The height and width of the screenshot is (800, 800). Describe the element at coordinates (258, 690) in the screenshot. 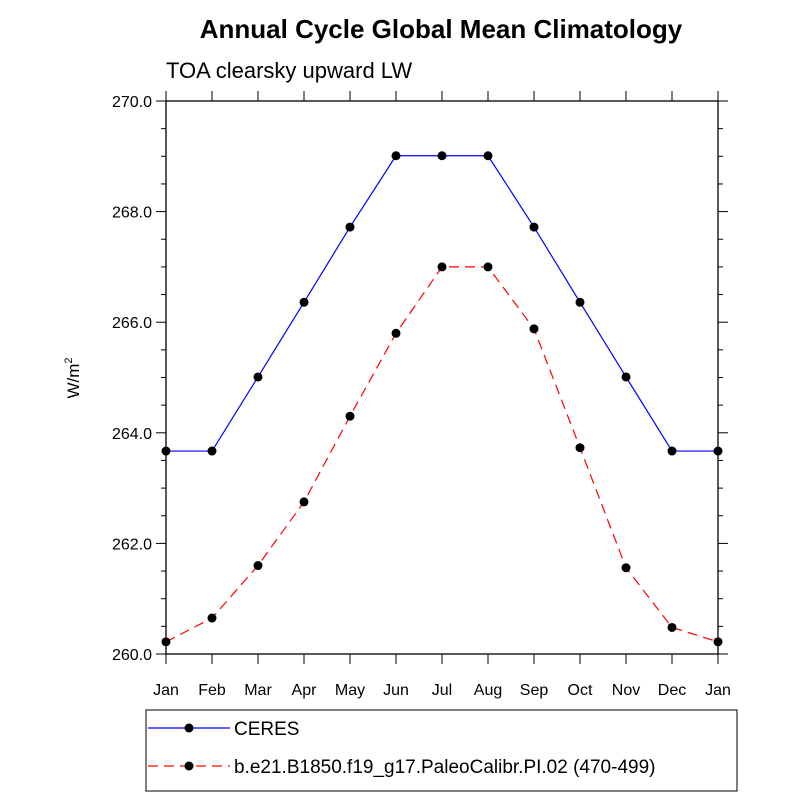

I see `x-tick-label: Mar` at that location.